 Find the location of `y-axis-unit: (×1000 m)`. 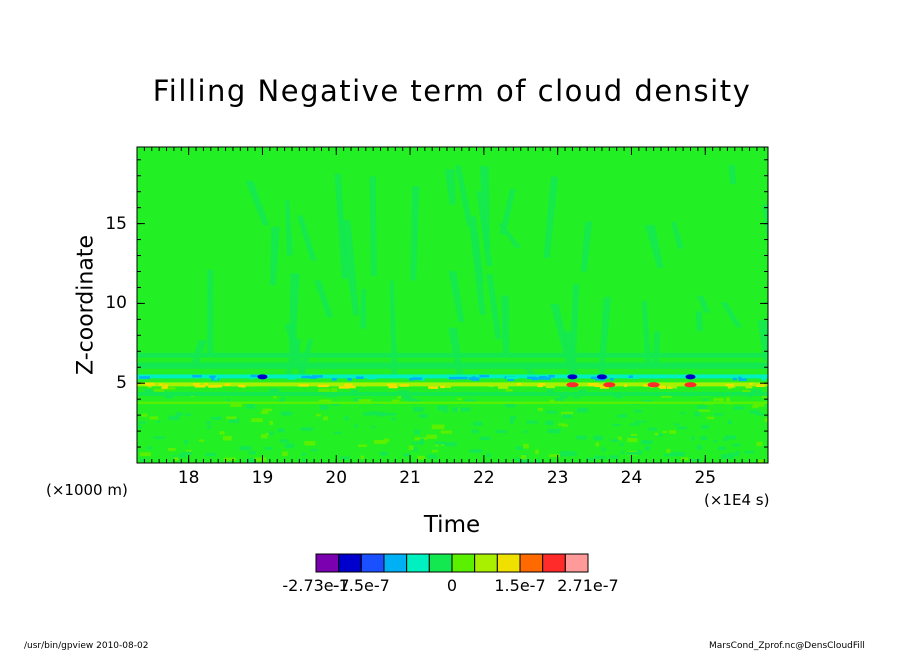

y-axis-unit: (×1000 m) is located at coordinates (87, 490).